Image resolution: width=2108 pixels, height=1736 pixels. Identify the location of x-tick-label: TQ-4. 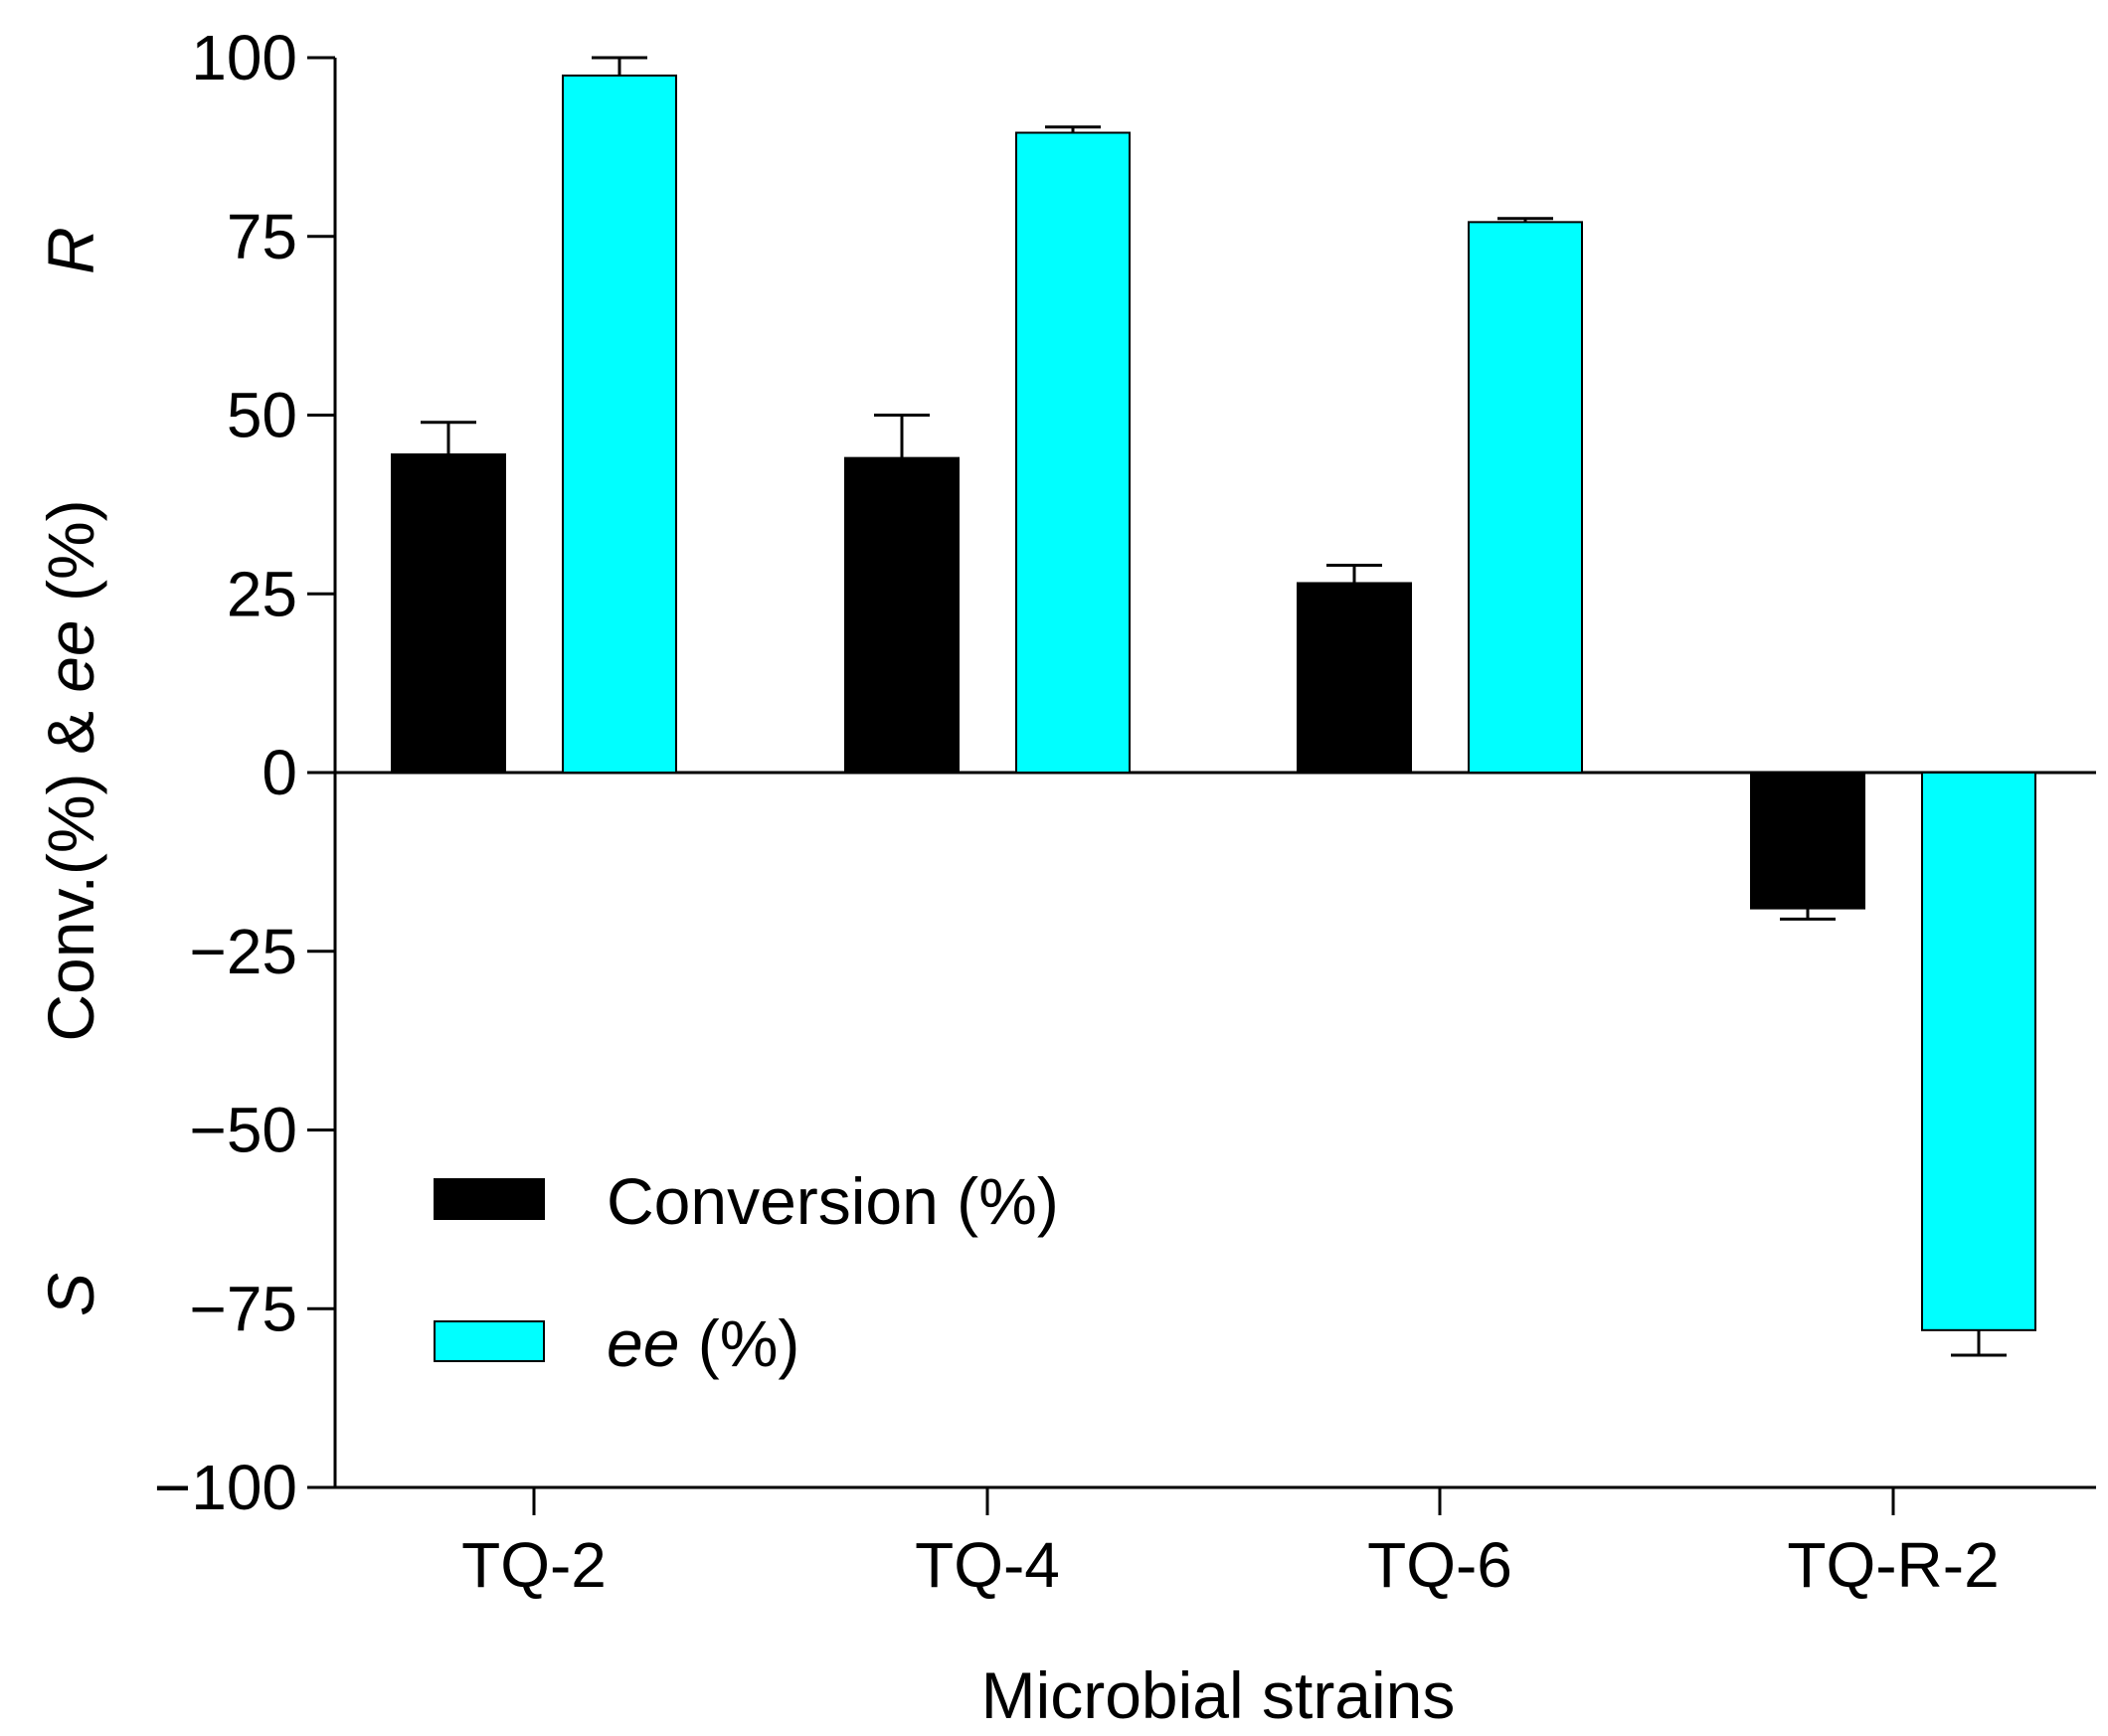
(987, 1565).